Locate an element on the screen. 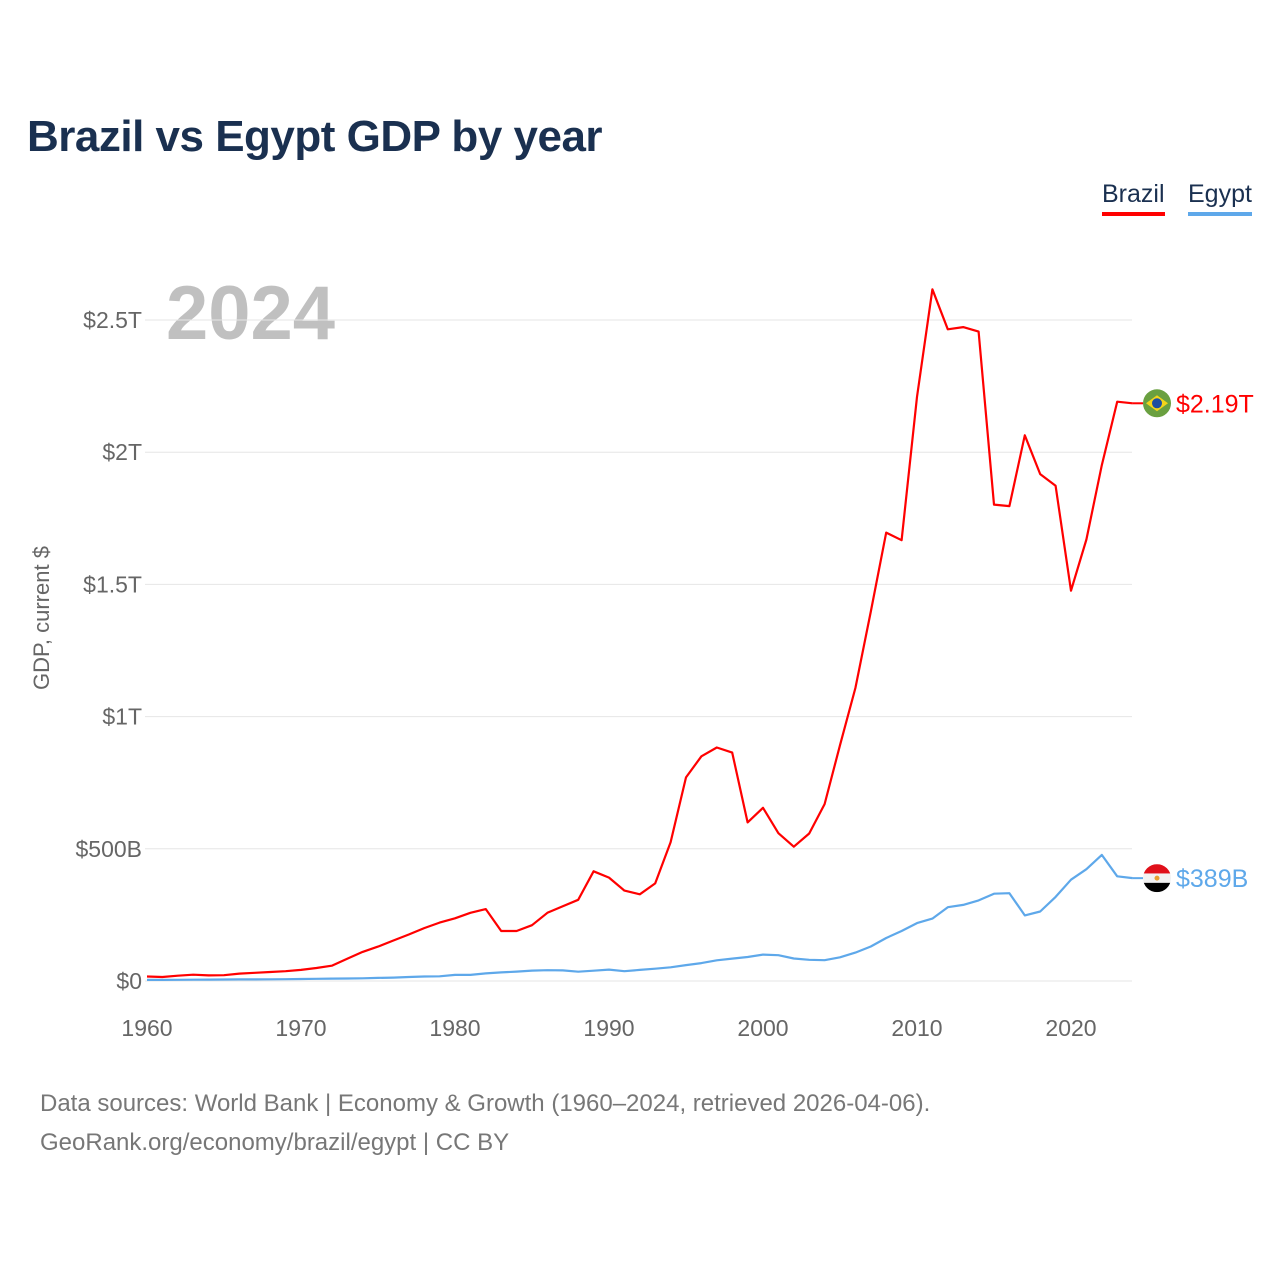  legend-label: Brazil is located at coordinates (1133, 194).